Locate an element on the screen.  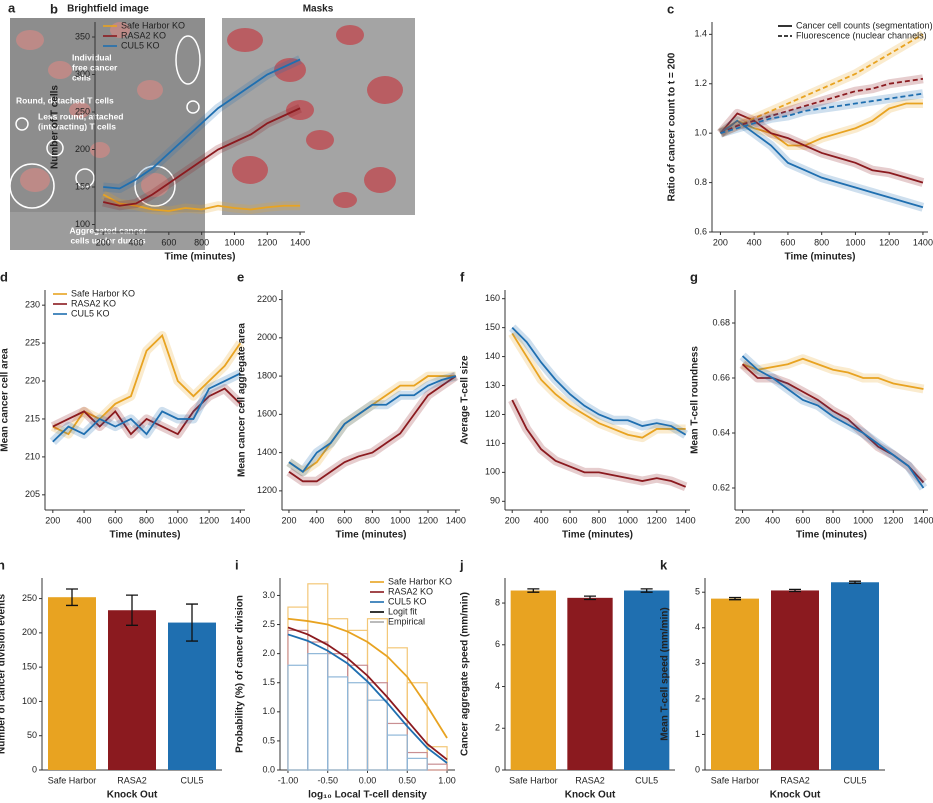
annotation: cells is located at coordinates (81, 77).